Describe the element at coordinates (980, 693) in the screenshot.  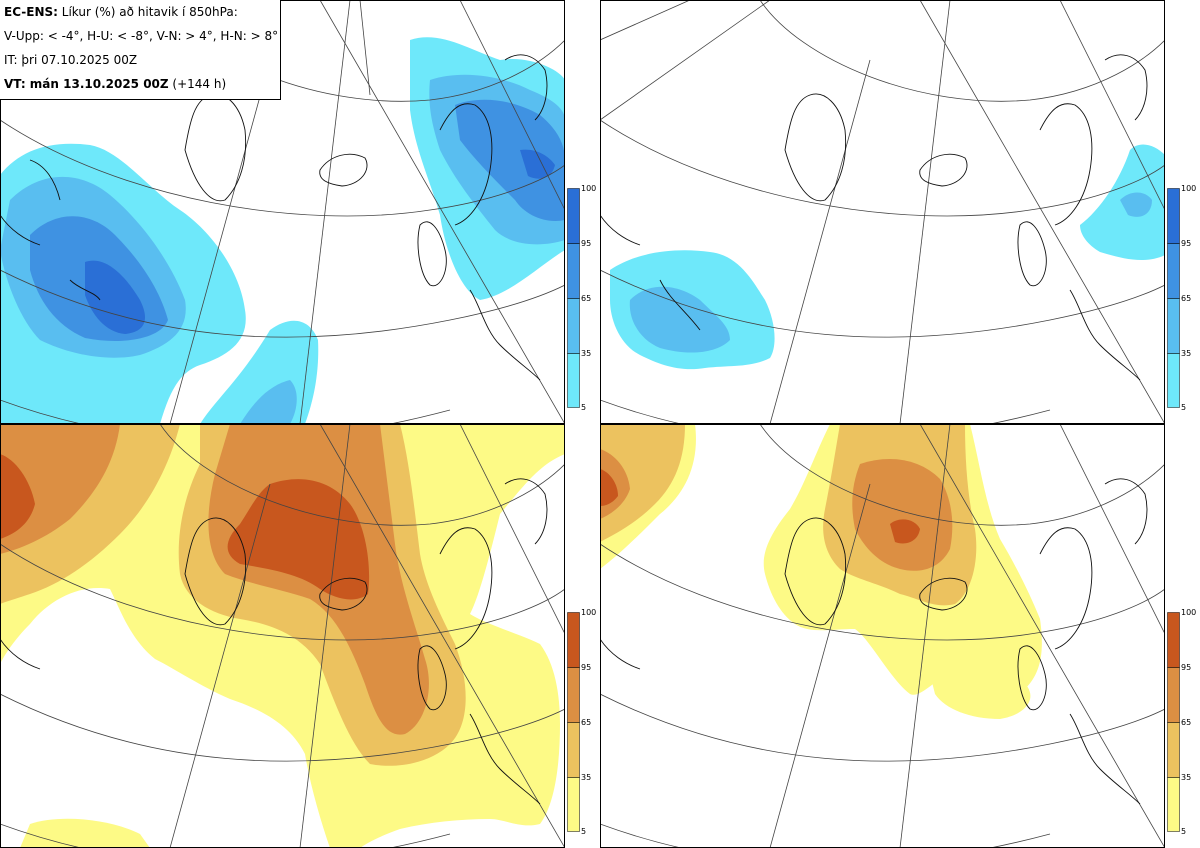
I see `prob-area-5c` at that location.